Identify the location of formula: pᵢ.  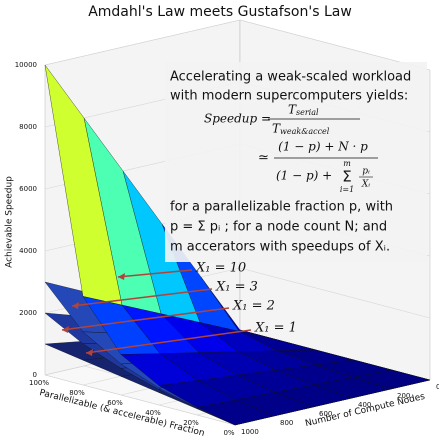
(366, 172).